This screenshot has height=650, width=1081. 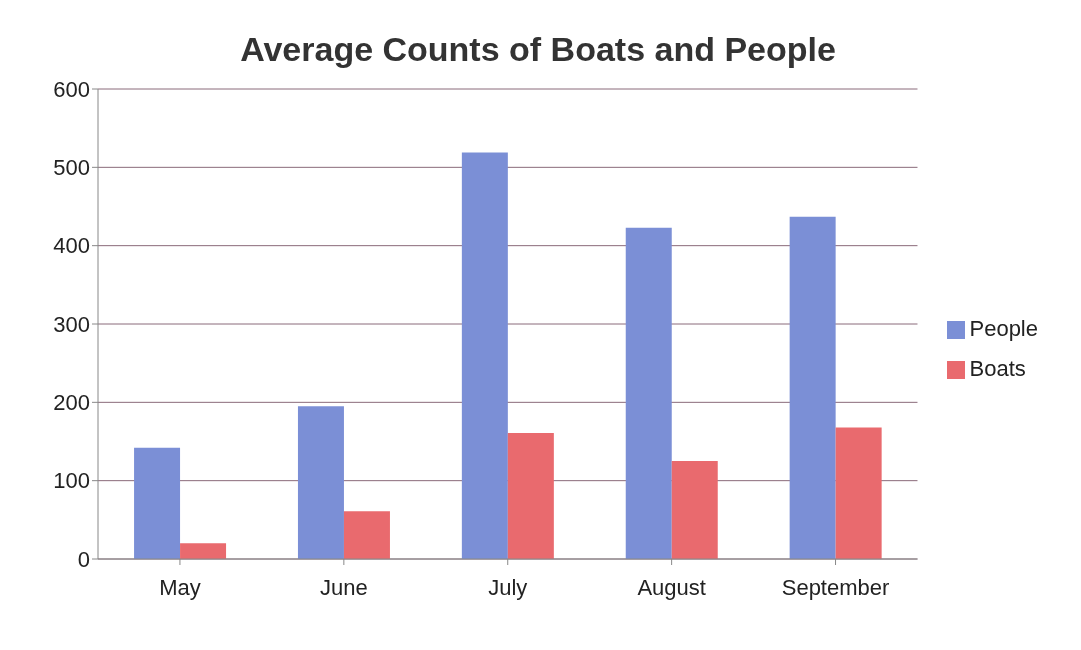 I want to click on chart-title: Average Counts of Boats and People, so click(x=538, y=49).